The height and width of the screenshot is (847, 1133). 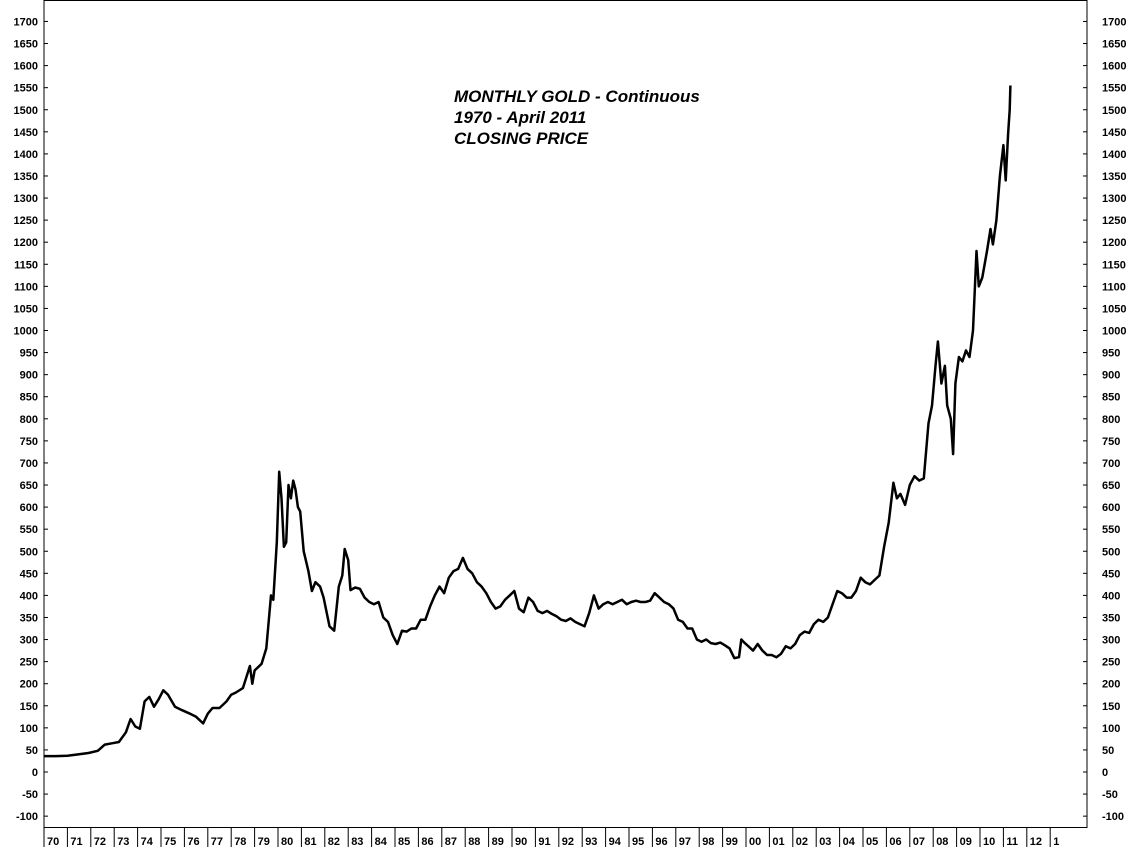 What do you see at coordinates (26, 332) in the screenshot?
I see `y-tick-label-left: 1000` at bounding box center [26, 332].